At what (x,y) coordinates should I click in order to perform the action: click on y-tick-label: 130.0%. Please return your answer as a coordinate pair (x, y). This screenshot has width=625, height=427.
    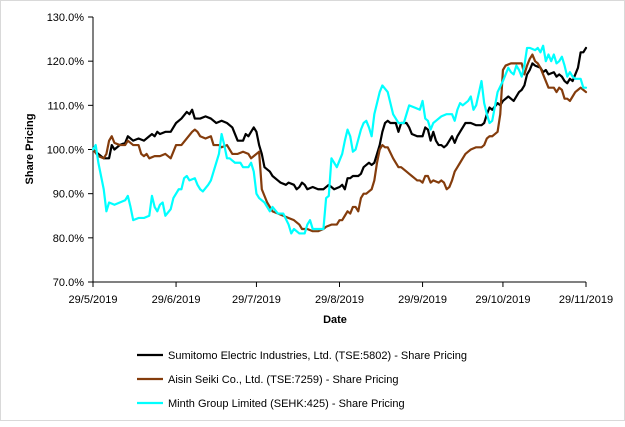
    Looking at the image, I should click on (66, 18).